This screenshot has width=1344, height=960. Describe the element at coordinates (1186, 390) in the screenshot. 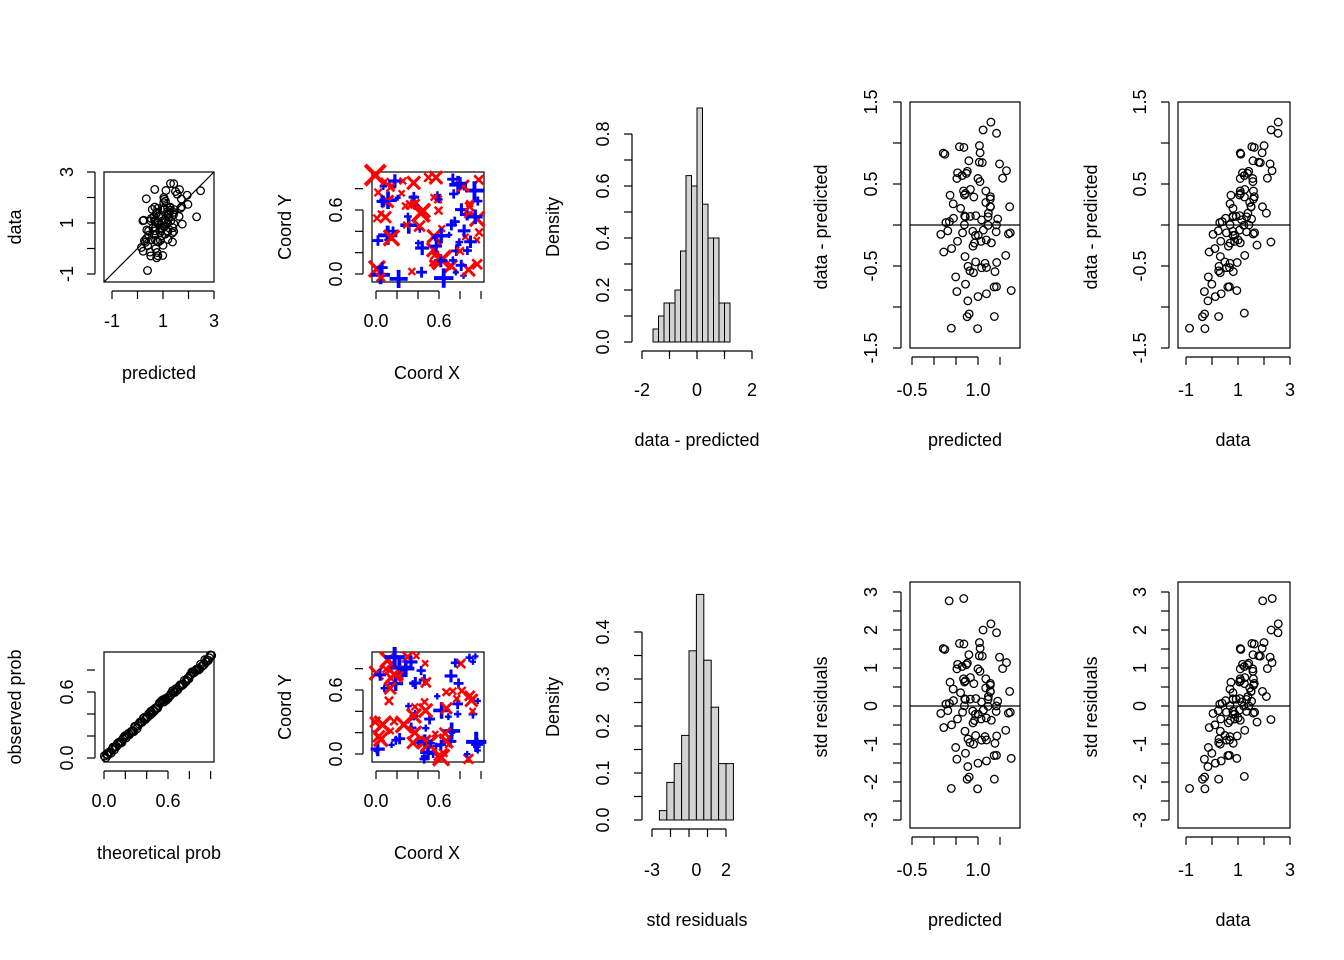

I see `x-tick-label: -1` at that location.